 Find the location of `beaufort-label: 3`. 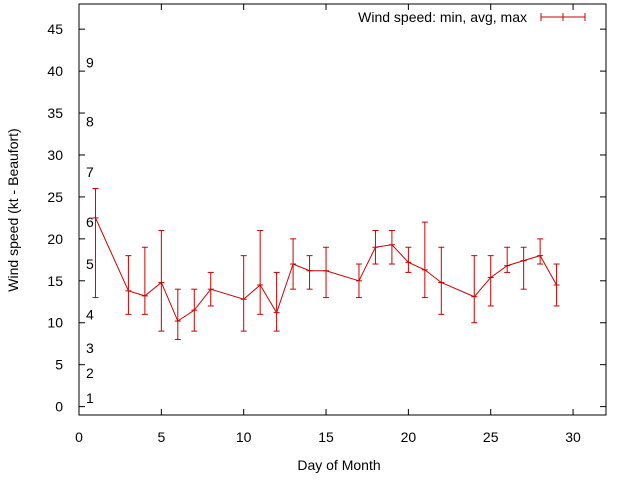

beaufort-label: 3 is located at coordinates (90, 348).